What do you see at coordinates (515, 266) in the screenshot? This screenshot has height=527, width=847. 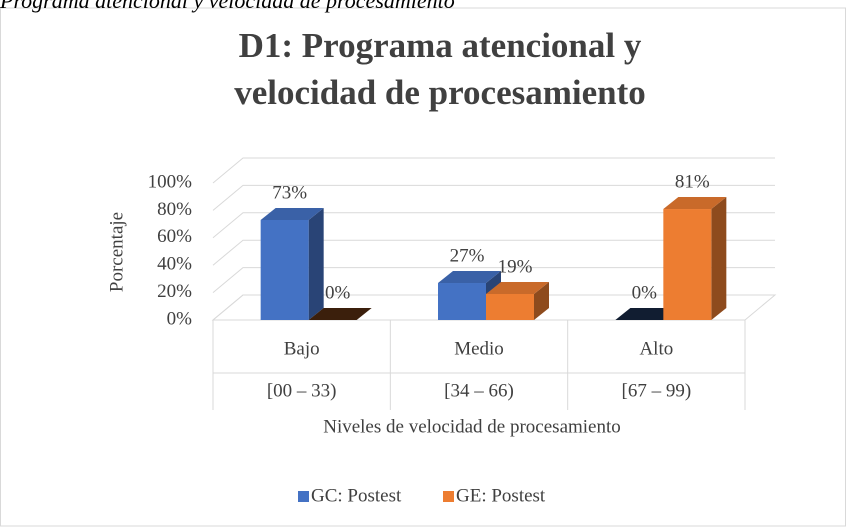 I see `data-label: 19%` at bounding box center [515, 266].